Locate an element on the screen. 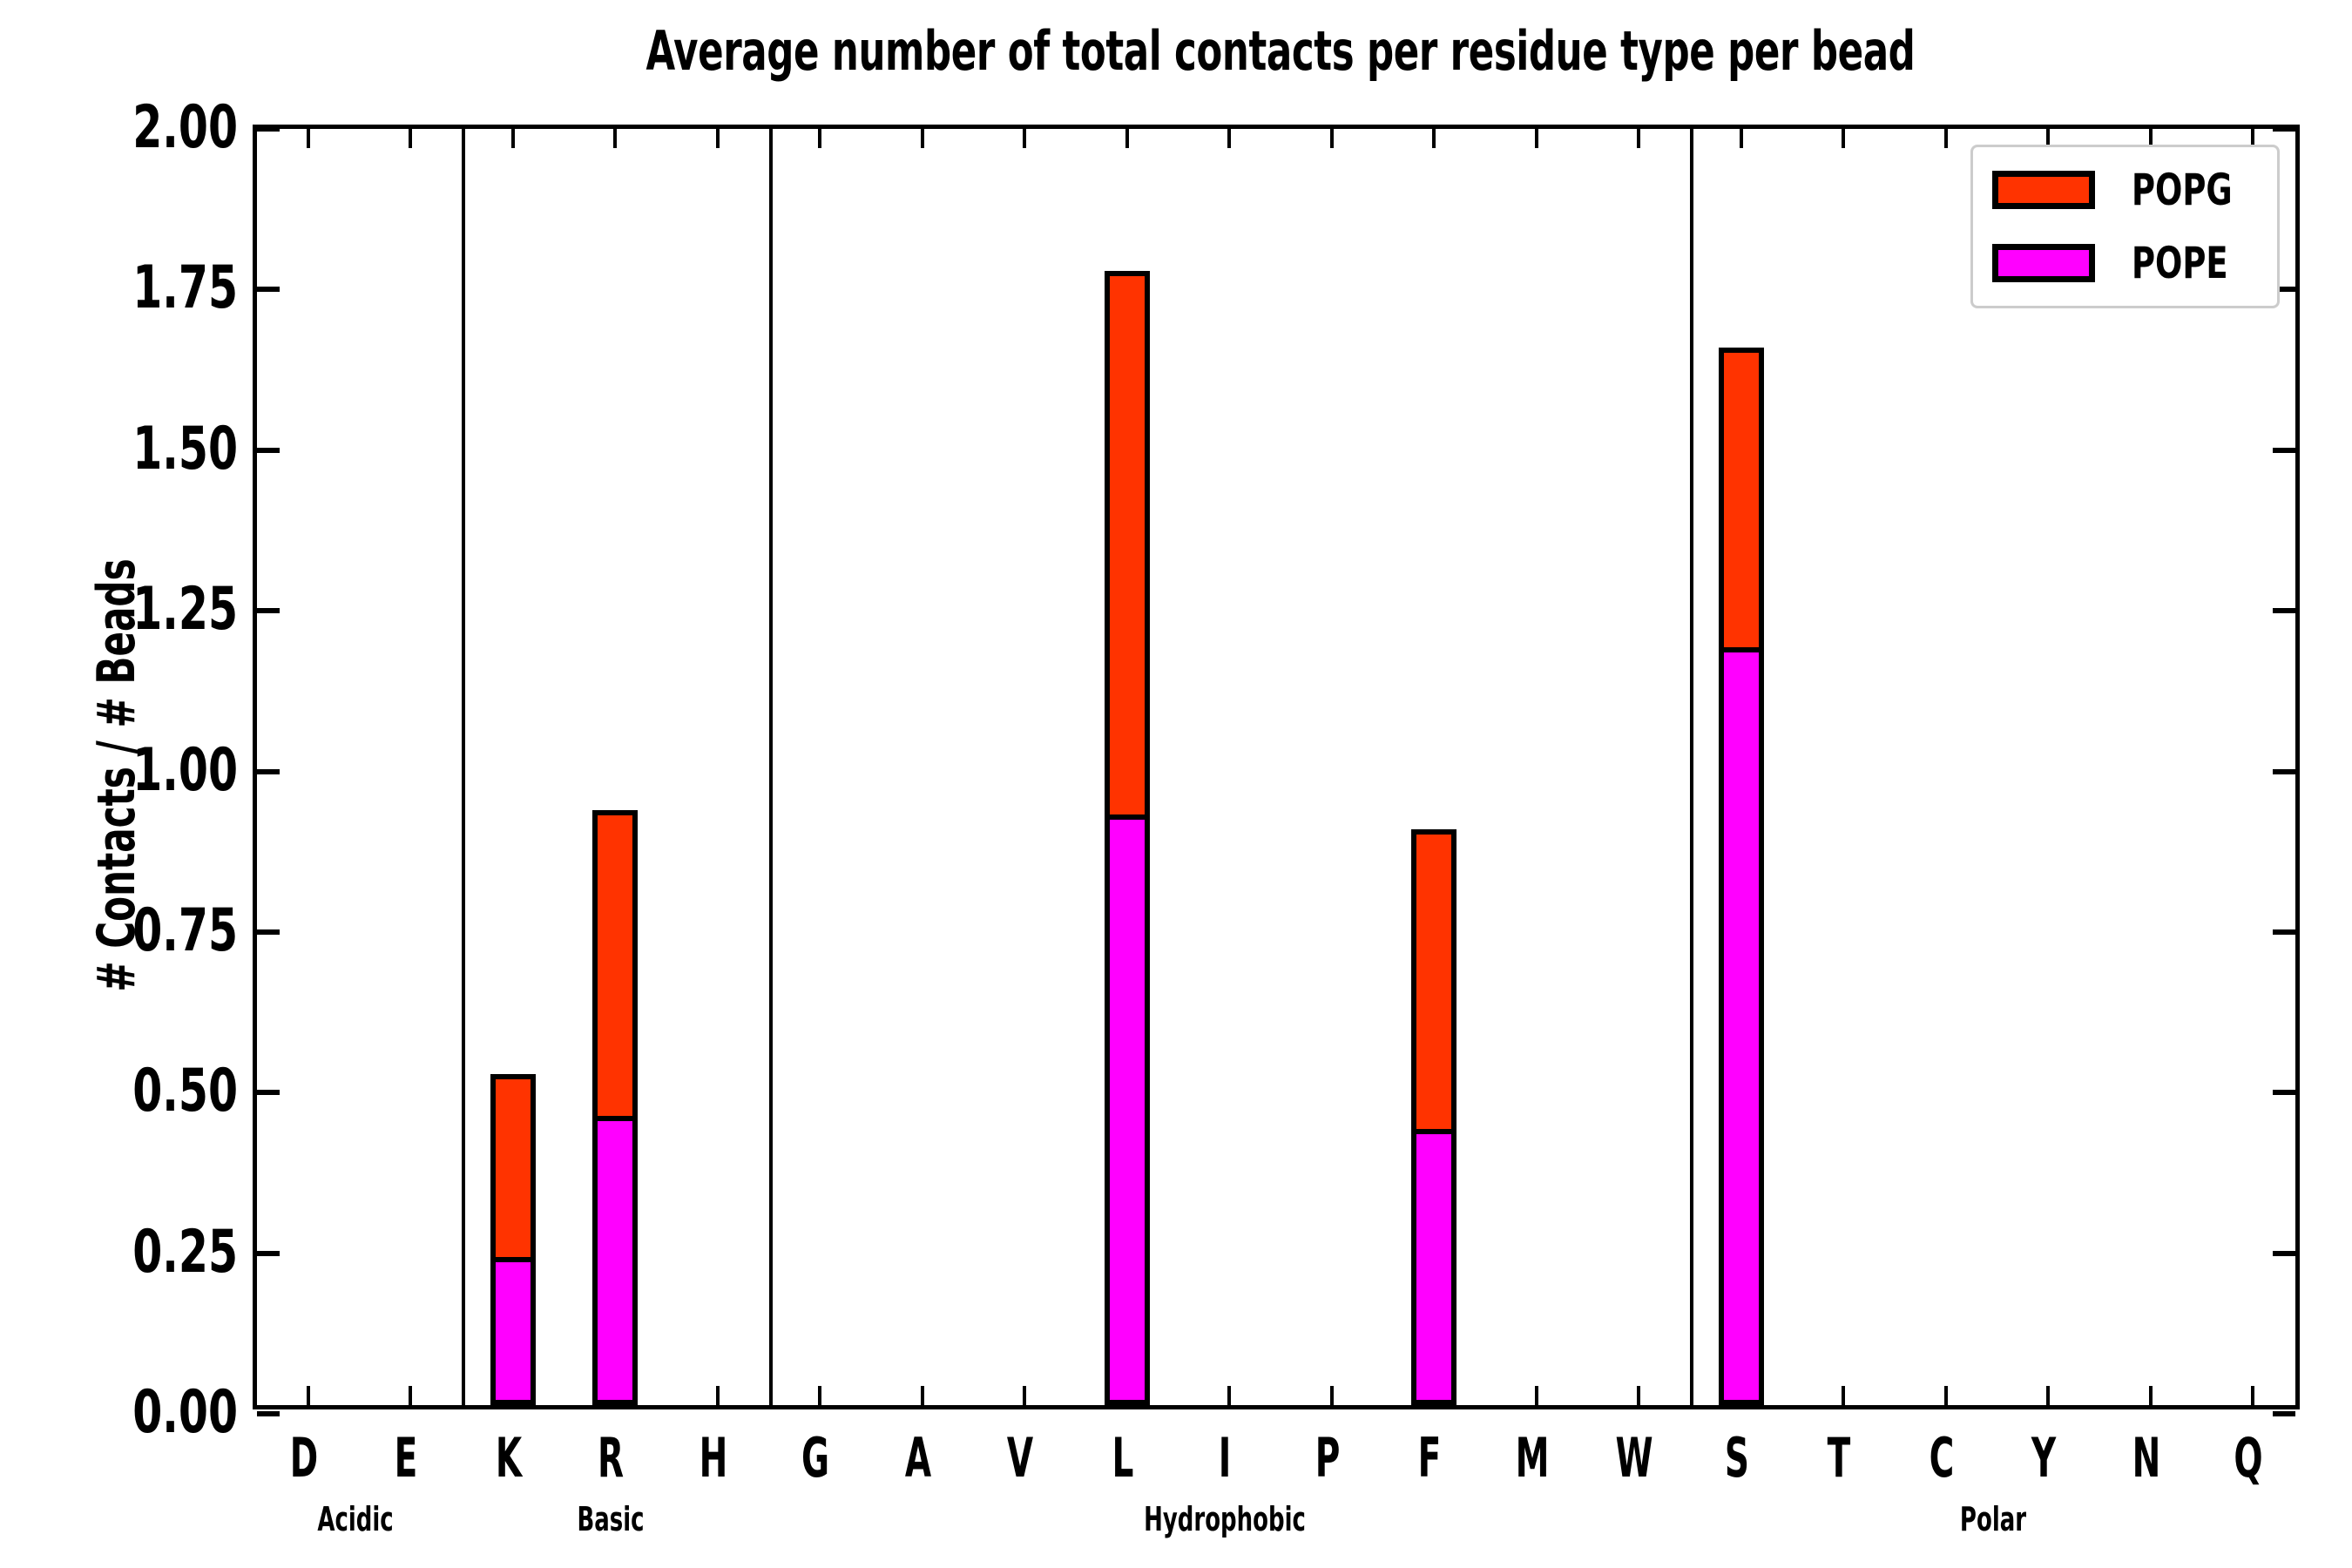 This screenshot has width=2352, height=1568. group-label-basic: Basic is located at coordinates (611, 1519).